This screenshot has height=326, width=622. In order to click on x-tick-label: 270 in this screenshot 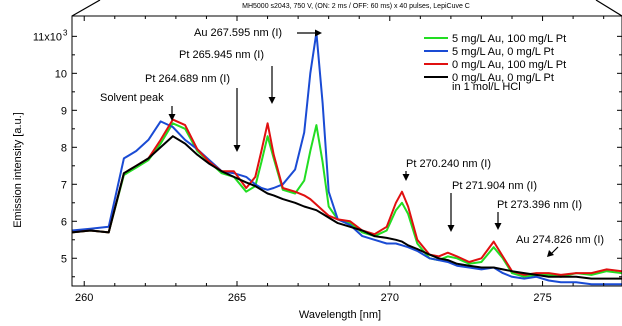, I will do `click(390, 298)`.